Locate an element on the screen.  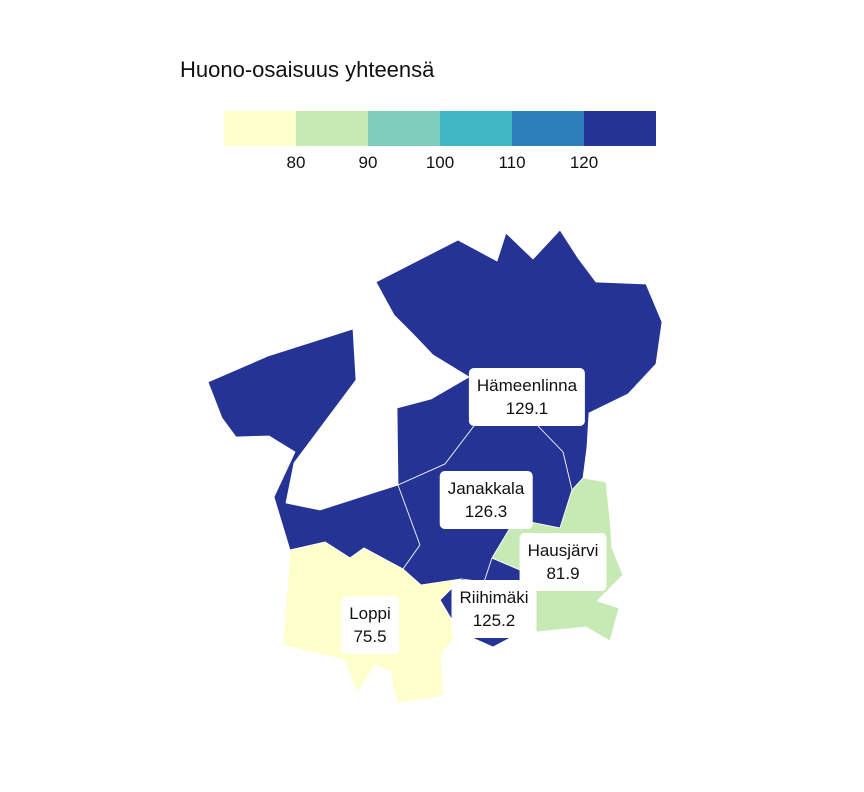
label-loppi-name: Loppi is located at coordinates (370, 613).